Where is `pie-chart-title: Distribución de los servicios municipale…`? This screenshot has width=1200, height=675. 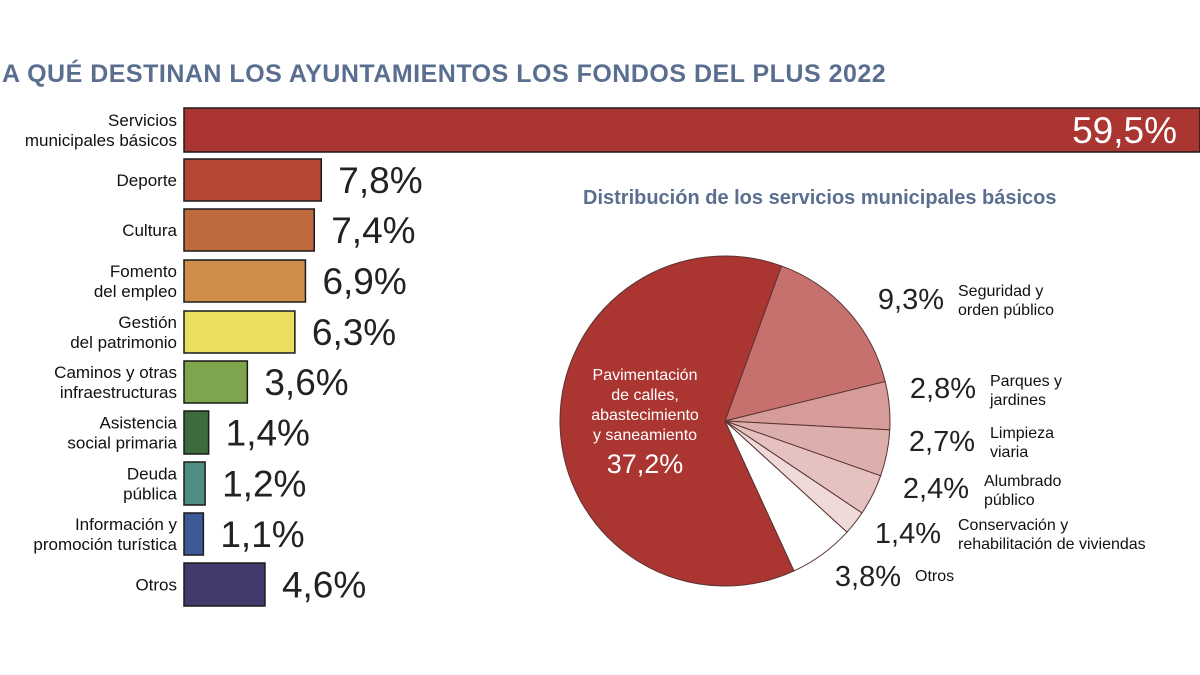 pie-chart-title: Distribución de los servicios municipale… is located at coordinates (820, 198).